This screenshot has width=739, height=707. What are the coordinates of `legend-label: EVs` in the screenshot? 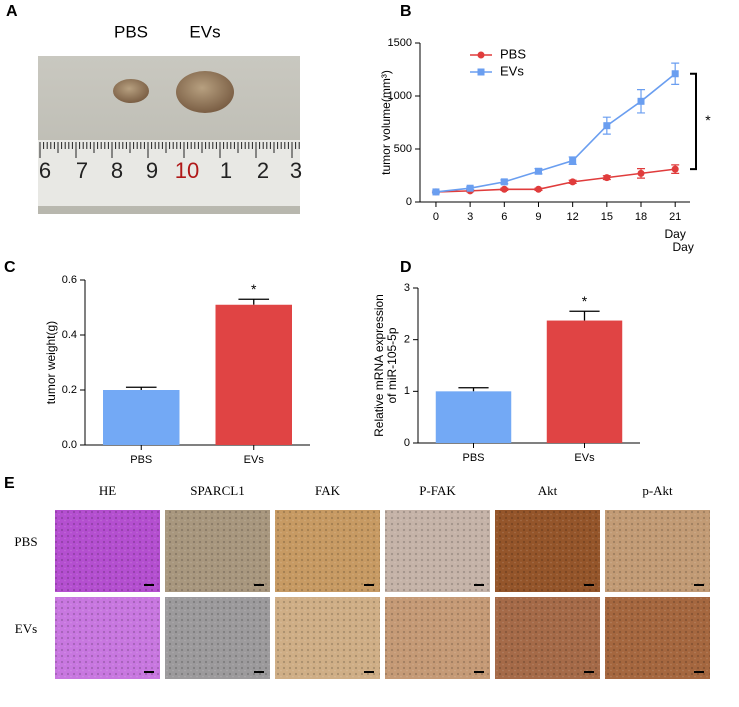 It's located at (512, 70).